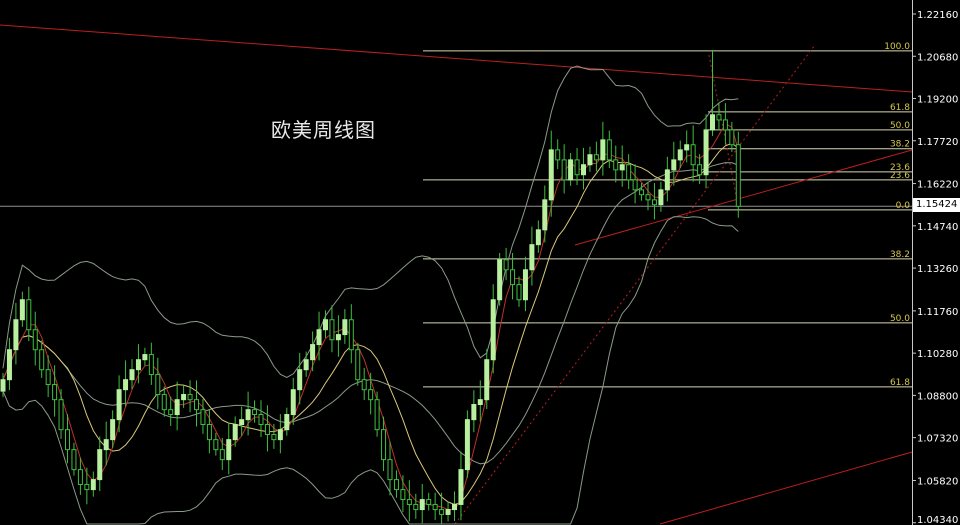 The image size is (960, 525). Describe the element at coordinates (937, 354) in the screenshot. I see `price-axis-label: 1.10280` at that location.